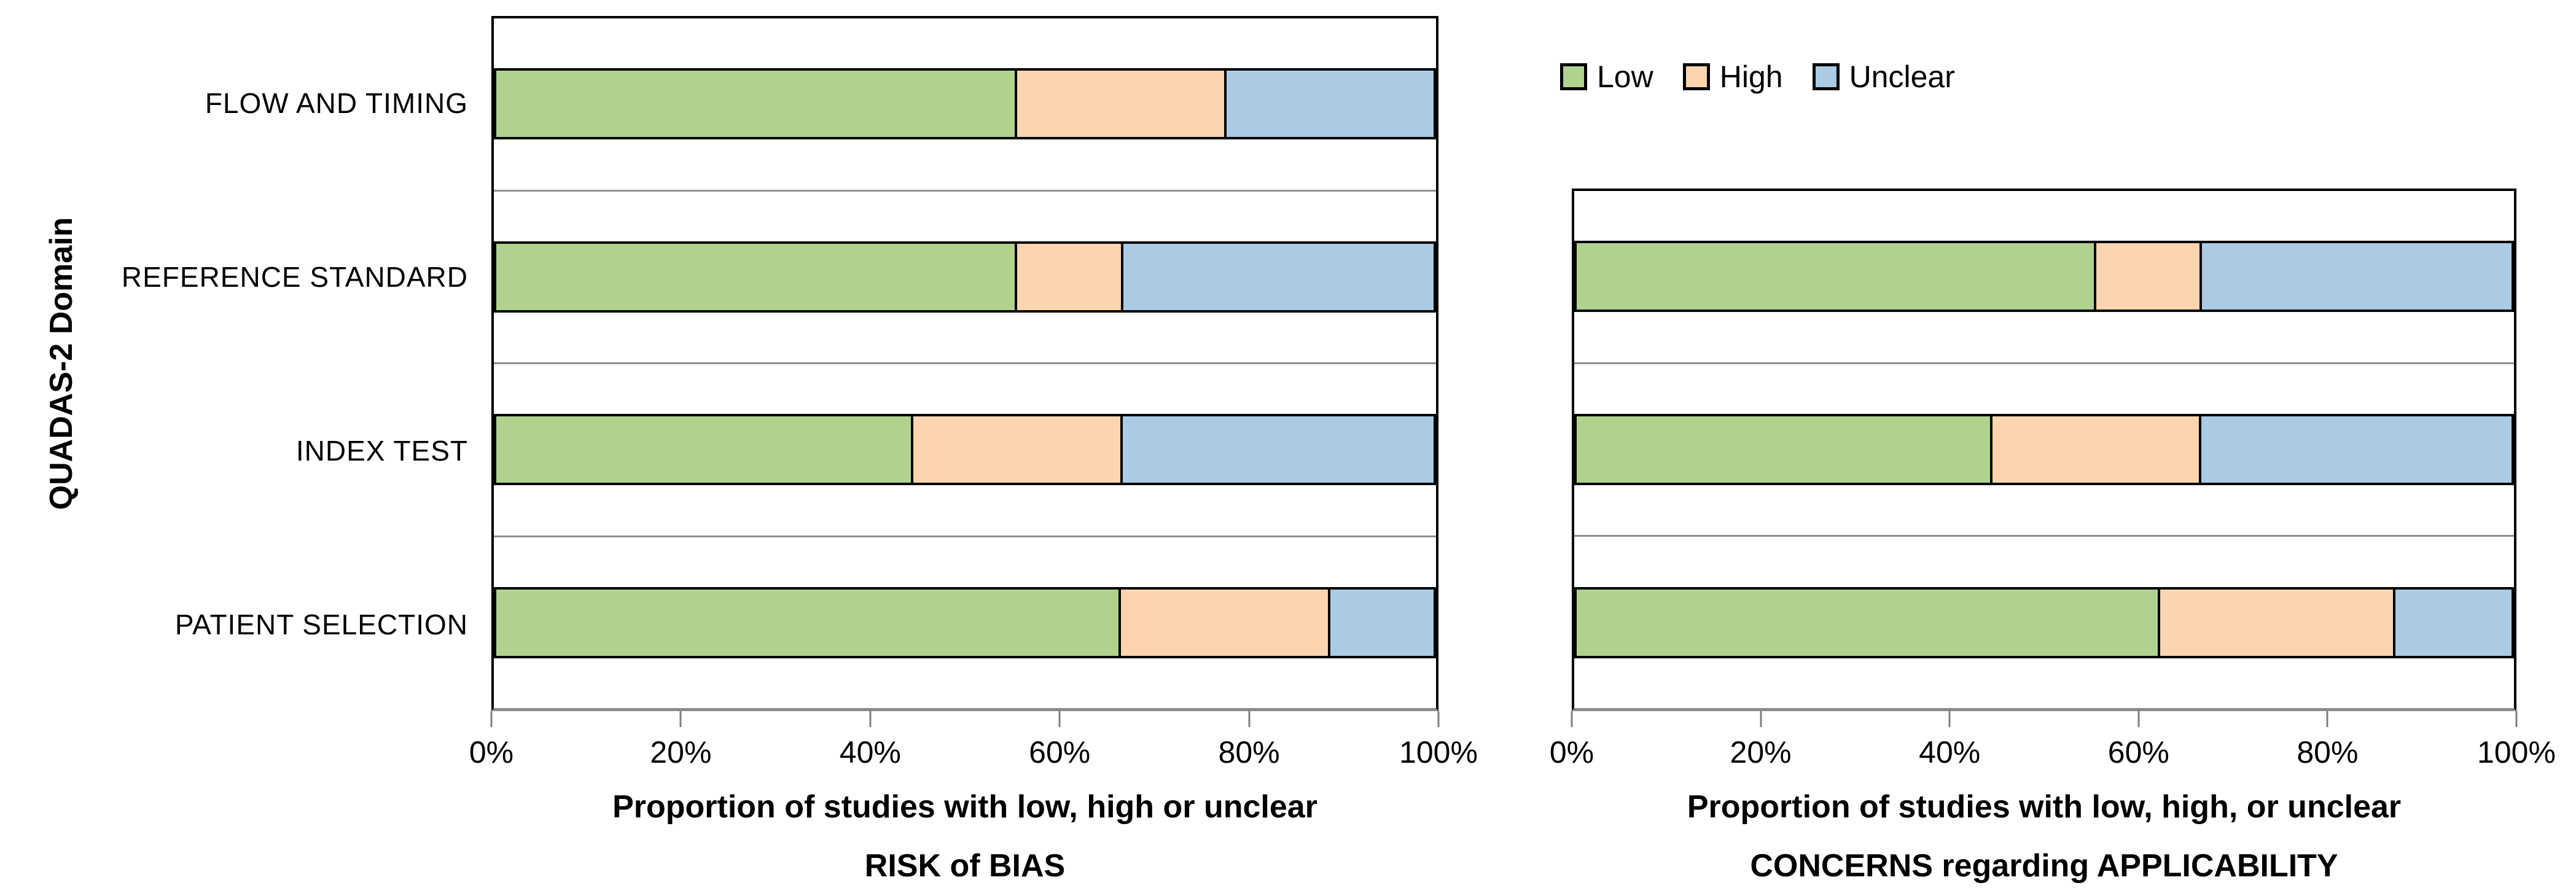  What do you see at coordinates (1573, 76) in the screenshot?
I see `legend-swatch-low` at bounding box center [1573, 76].